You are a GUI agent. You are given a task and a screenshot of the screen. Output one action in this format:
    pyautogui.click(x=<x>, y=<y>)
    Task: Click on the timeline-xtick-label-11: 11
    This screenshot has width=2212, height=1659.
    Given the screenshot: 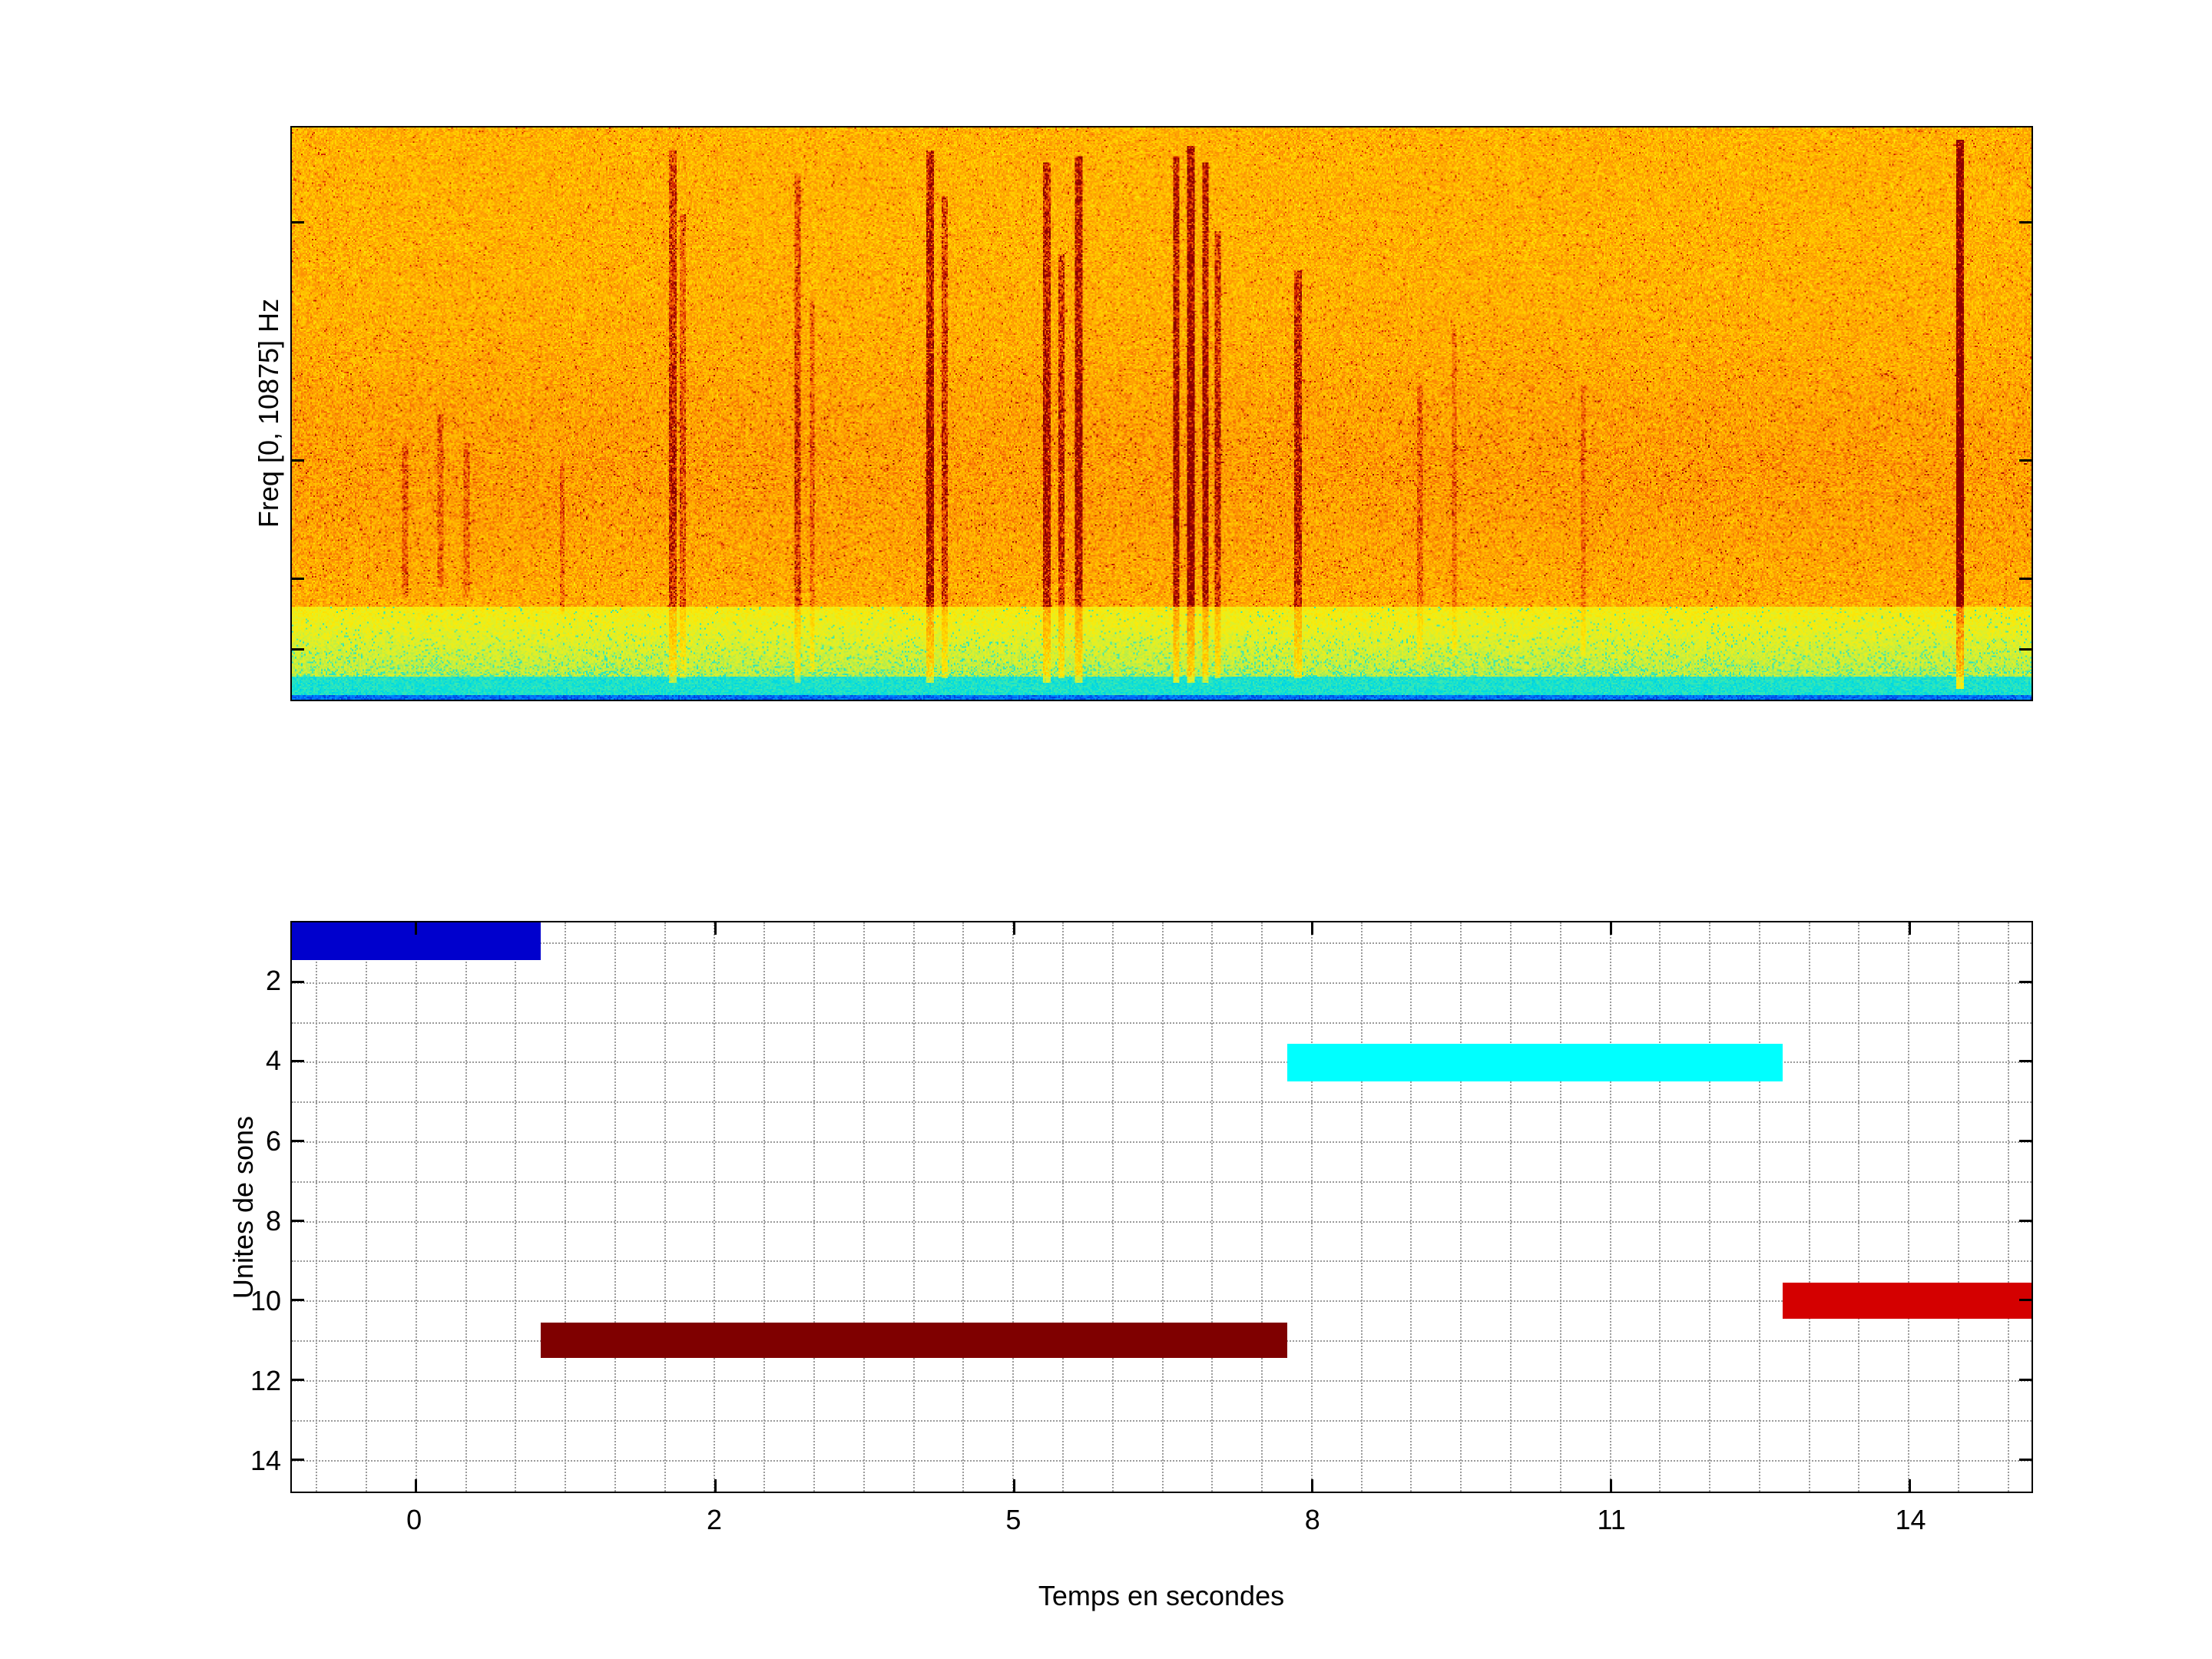 What is the action you would take?
    pyautogui.click(x=1612, y=1519)
    